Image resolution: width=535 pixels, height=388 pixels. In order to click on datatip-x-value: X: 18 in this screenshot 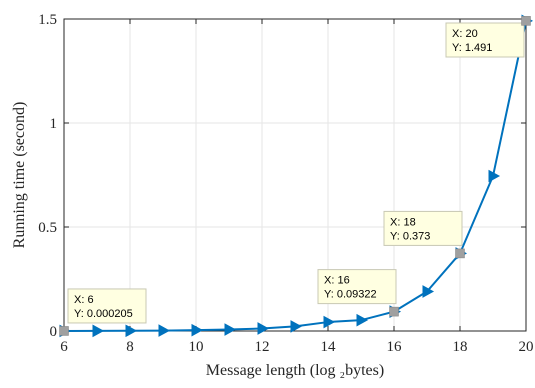, I will do `click(403, 222)`.